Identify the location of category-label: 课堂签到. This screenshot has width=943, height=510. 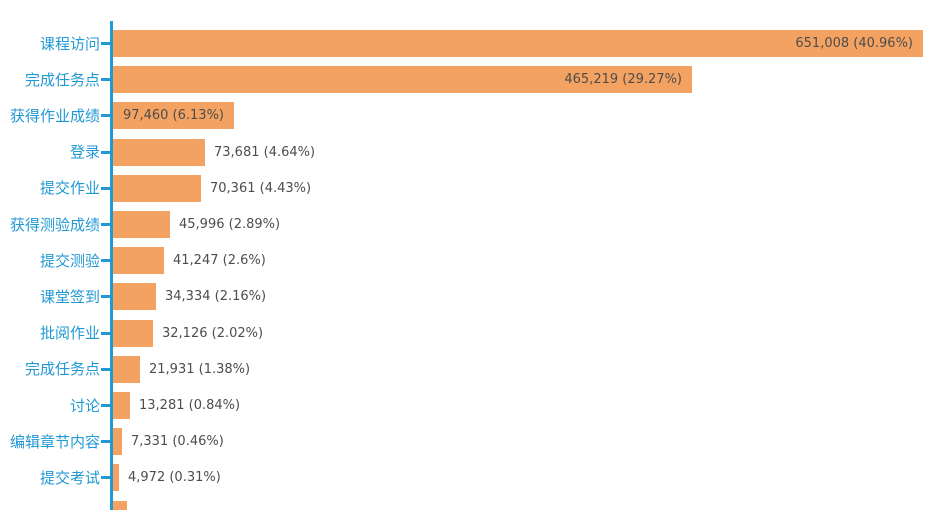
(69, 296).